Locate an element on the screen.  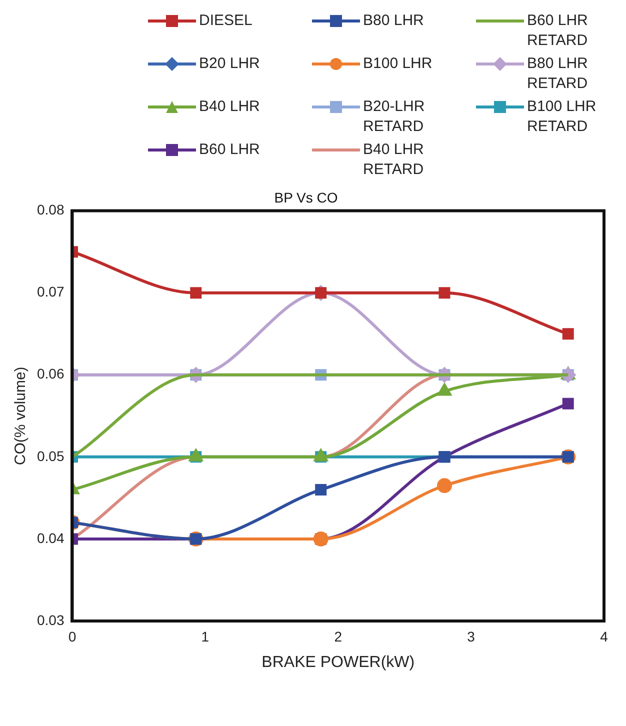
x-tick-label: 3 is located at coordinates (471, 636).